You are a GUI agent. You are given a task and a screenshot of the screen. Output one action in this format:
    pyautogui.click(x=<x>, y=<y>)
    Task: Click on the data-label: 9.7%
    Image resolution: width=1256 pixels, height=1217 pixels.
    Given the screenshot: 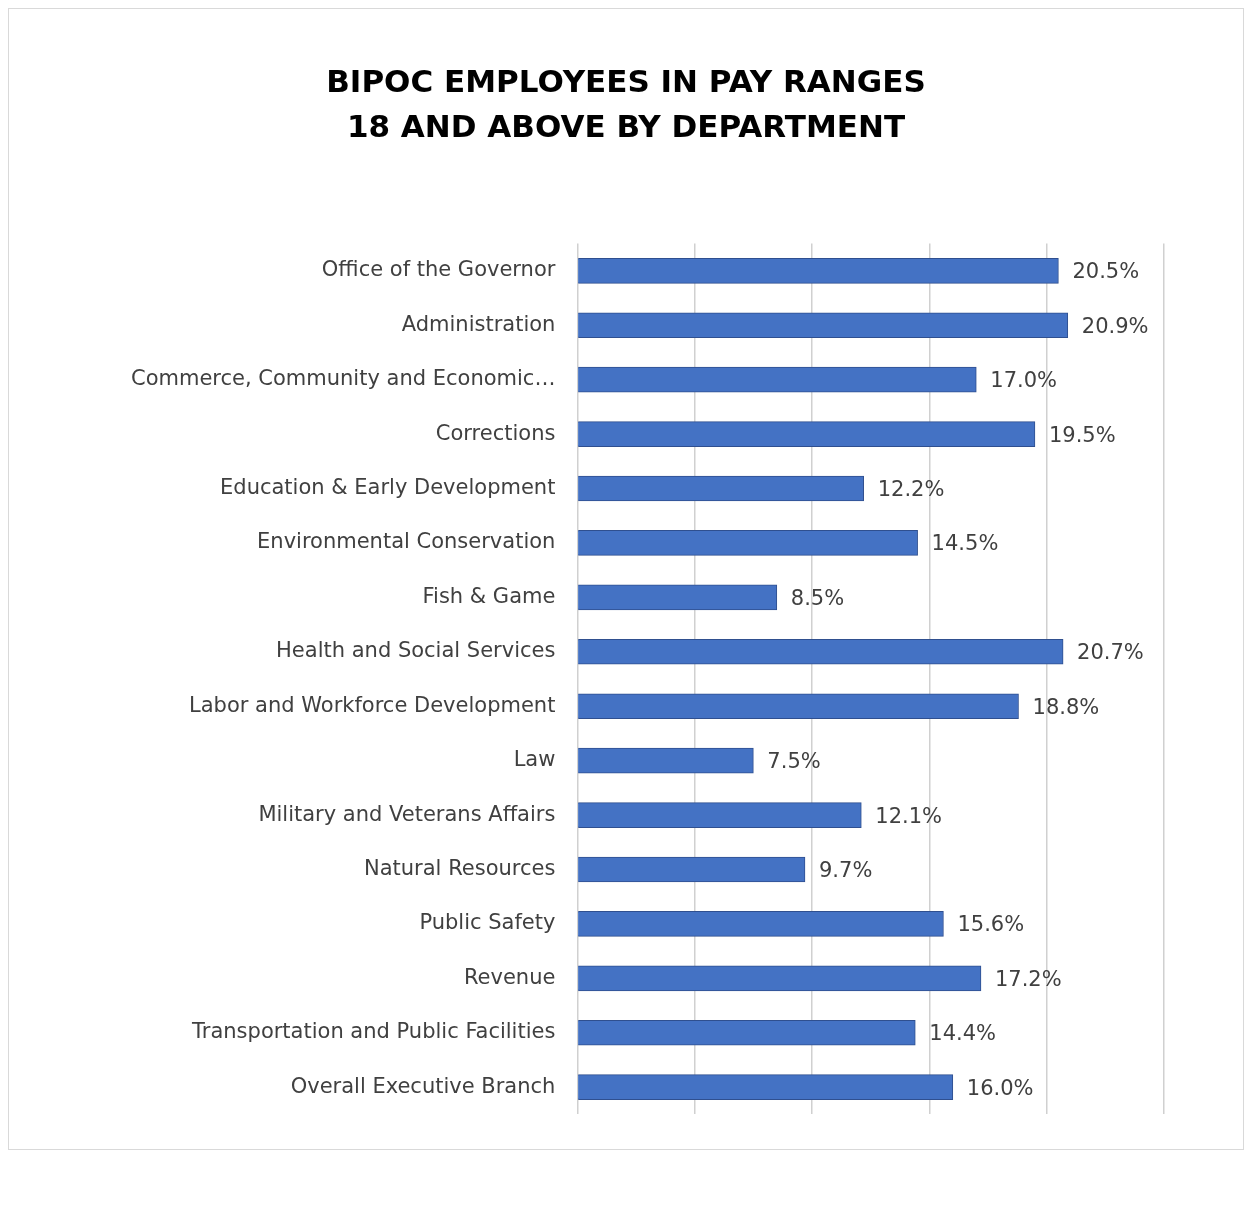 What is the action you would take?
    pyautogui.click(x=845, y=869)
    